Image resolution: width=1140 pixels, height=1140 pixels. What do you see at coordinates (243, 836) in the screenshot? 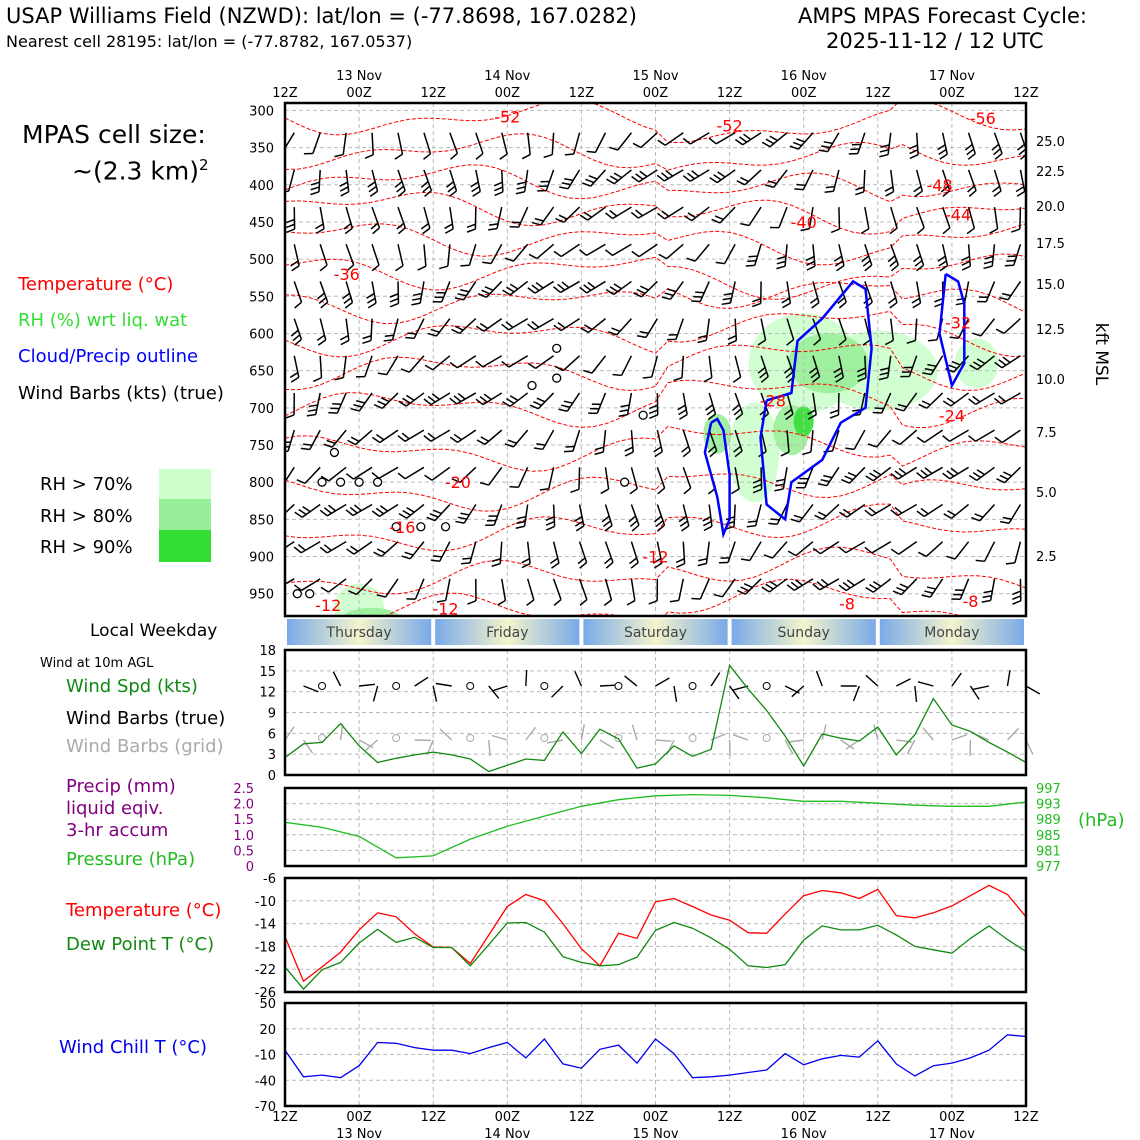
I see `precip-tick-label: 1.0` at bounding box center [243, 836].